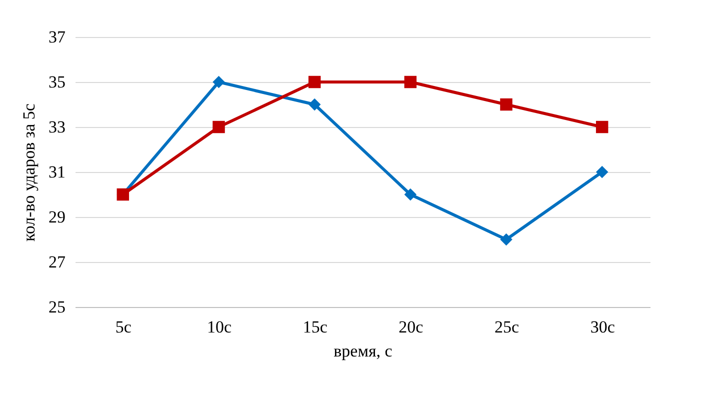  What do you see at coordinates (57, 262) in the screenshot?
I see `y-tick-label: 27` at bounding box center [57, 262].